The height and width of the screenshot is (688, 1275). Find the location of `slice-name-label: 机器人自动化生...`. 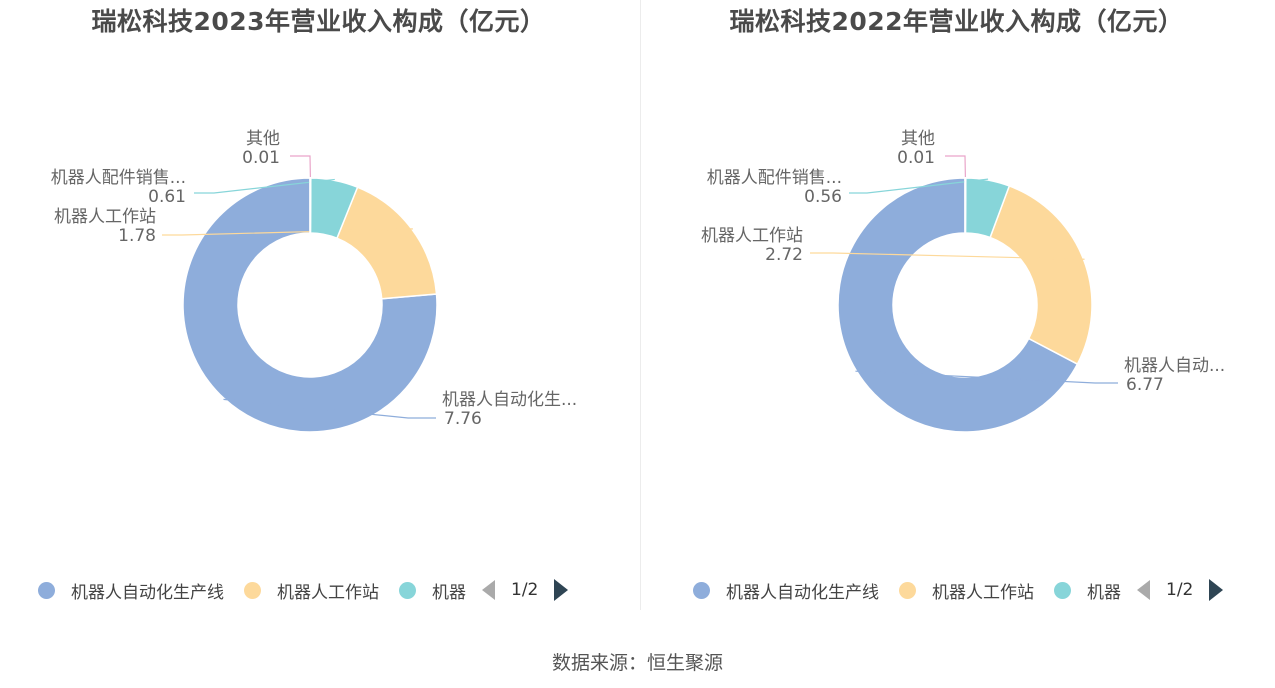

slice-name-label: 机器人自动化生... is located at coordinates (509, 400).